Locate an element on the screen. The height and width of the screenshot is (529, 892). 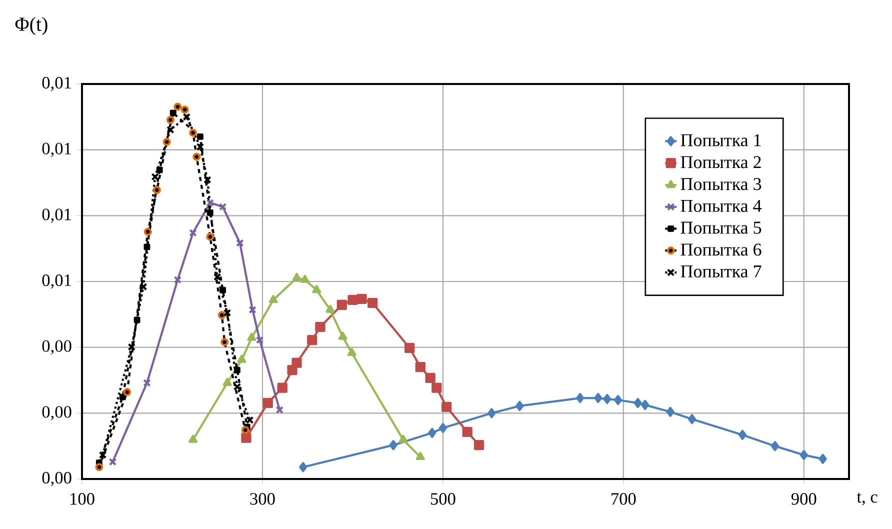
legend-label: Попытка 3 is located at coordinates (721, 184).